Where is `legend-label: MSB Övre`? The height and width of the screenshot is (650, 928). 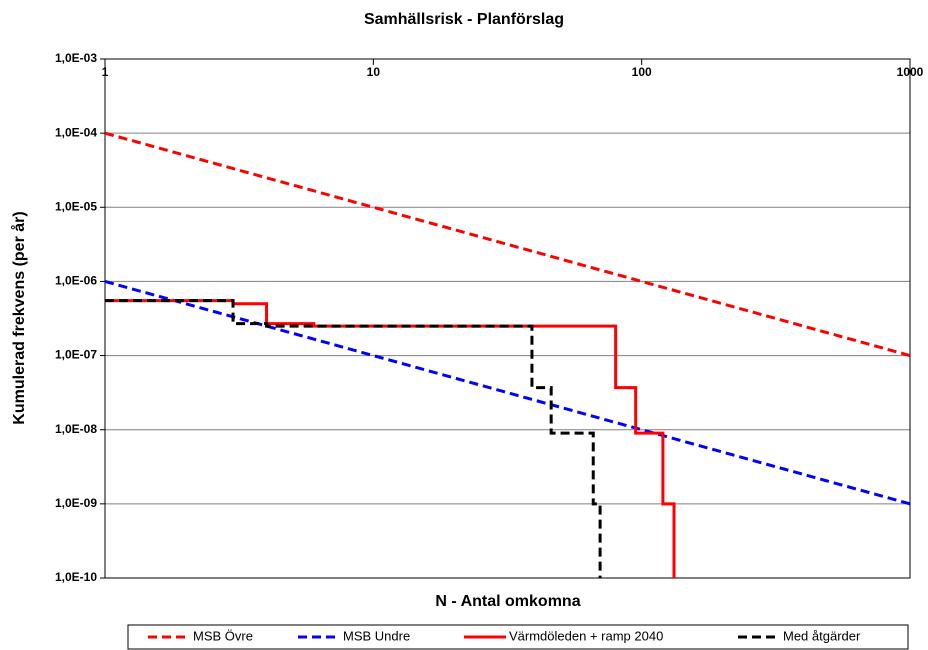
legend-label: MSB Övre is located at coordinates (223, 635).